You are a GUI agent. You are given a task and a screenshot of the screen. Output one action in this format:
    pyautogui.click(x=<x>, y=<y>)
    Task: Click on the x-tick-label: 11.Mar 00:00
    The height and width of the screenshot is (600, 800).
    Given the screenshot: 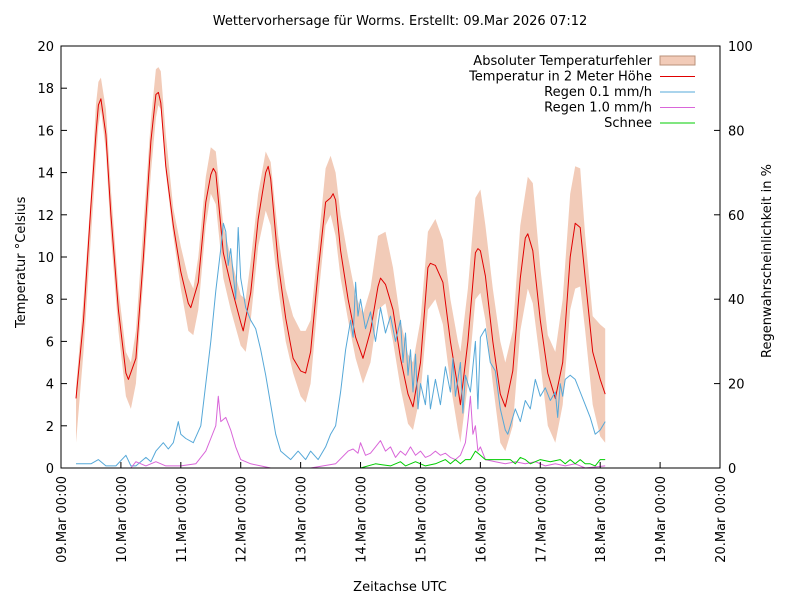 What is the action you would take?
    pyautogui.click(x=182, y=519)
    